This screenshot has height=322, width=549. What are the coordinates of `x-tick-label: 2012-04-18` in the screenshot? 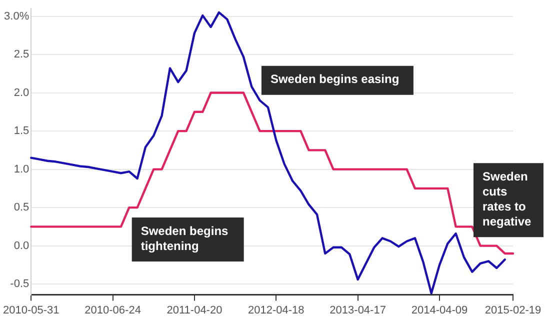 It's located at (276, 310).